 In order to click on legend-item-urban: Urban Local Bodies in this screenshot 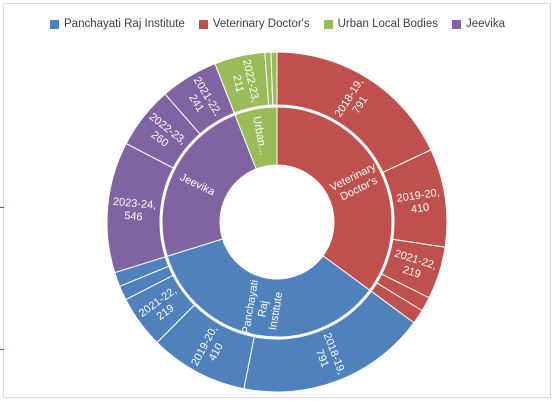, I will do `click(380, 24)`.